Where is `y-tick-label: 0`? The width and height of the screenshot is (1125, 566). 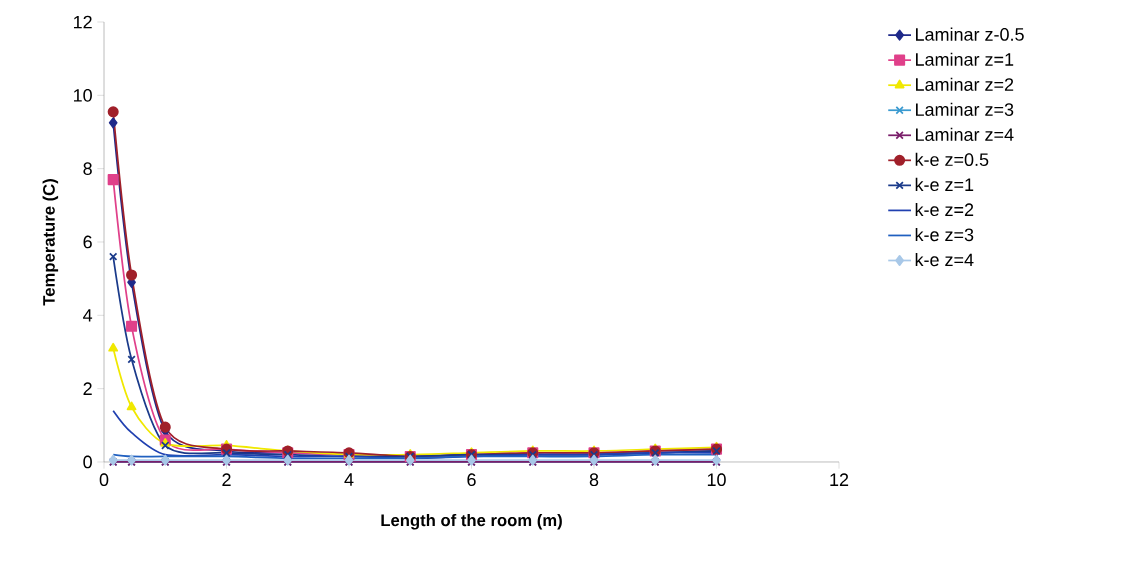
y-tick-label: 0 is located at coordinates (87, 462).